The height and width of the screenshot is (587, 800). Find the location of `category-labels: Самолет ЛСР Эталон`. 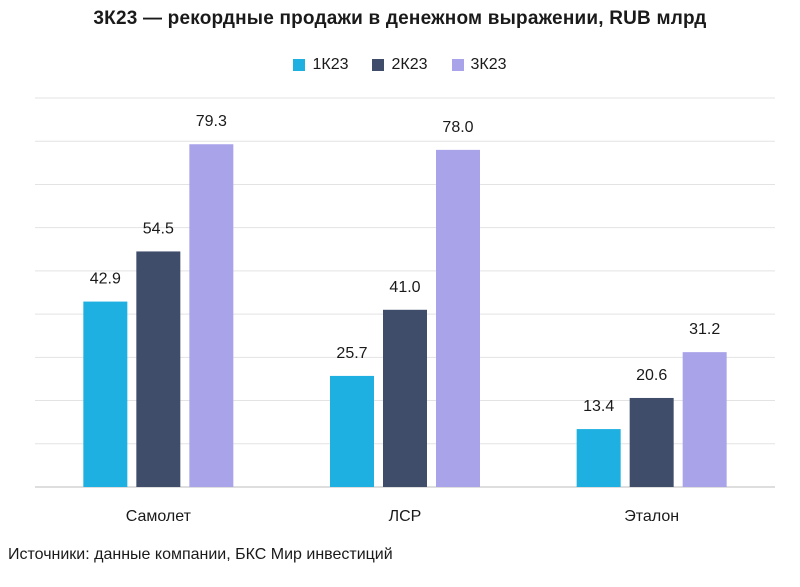

category-labels: Самолет ЛСР Эталон is located at coordinates (402, 516).